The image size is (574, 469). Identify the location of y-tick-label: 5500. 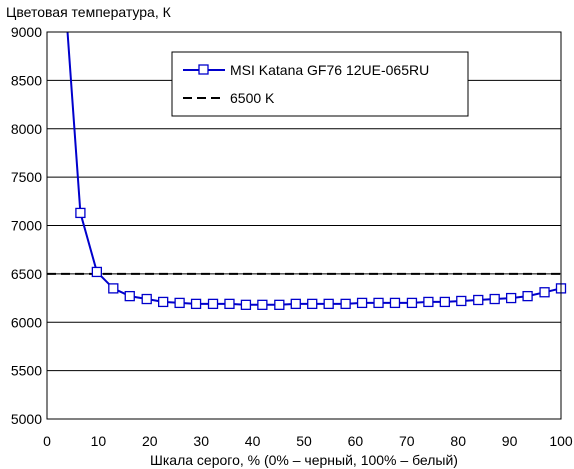
(26, 371).